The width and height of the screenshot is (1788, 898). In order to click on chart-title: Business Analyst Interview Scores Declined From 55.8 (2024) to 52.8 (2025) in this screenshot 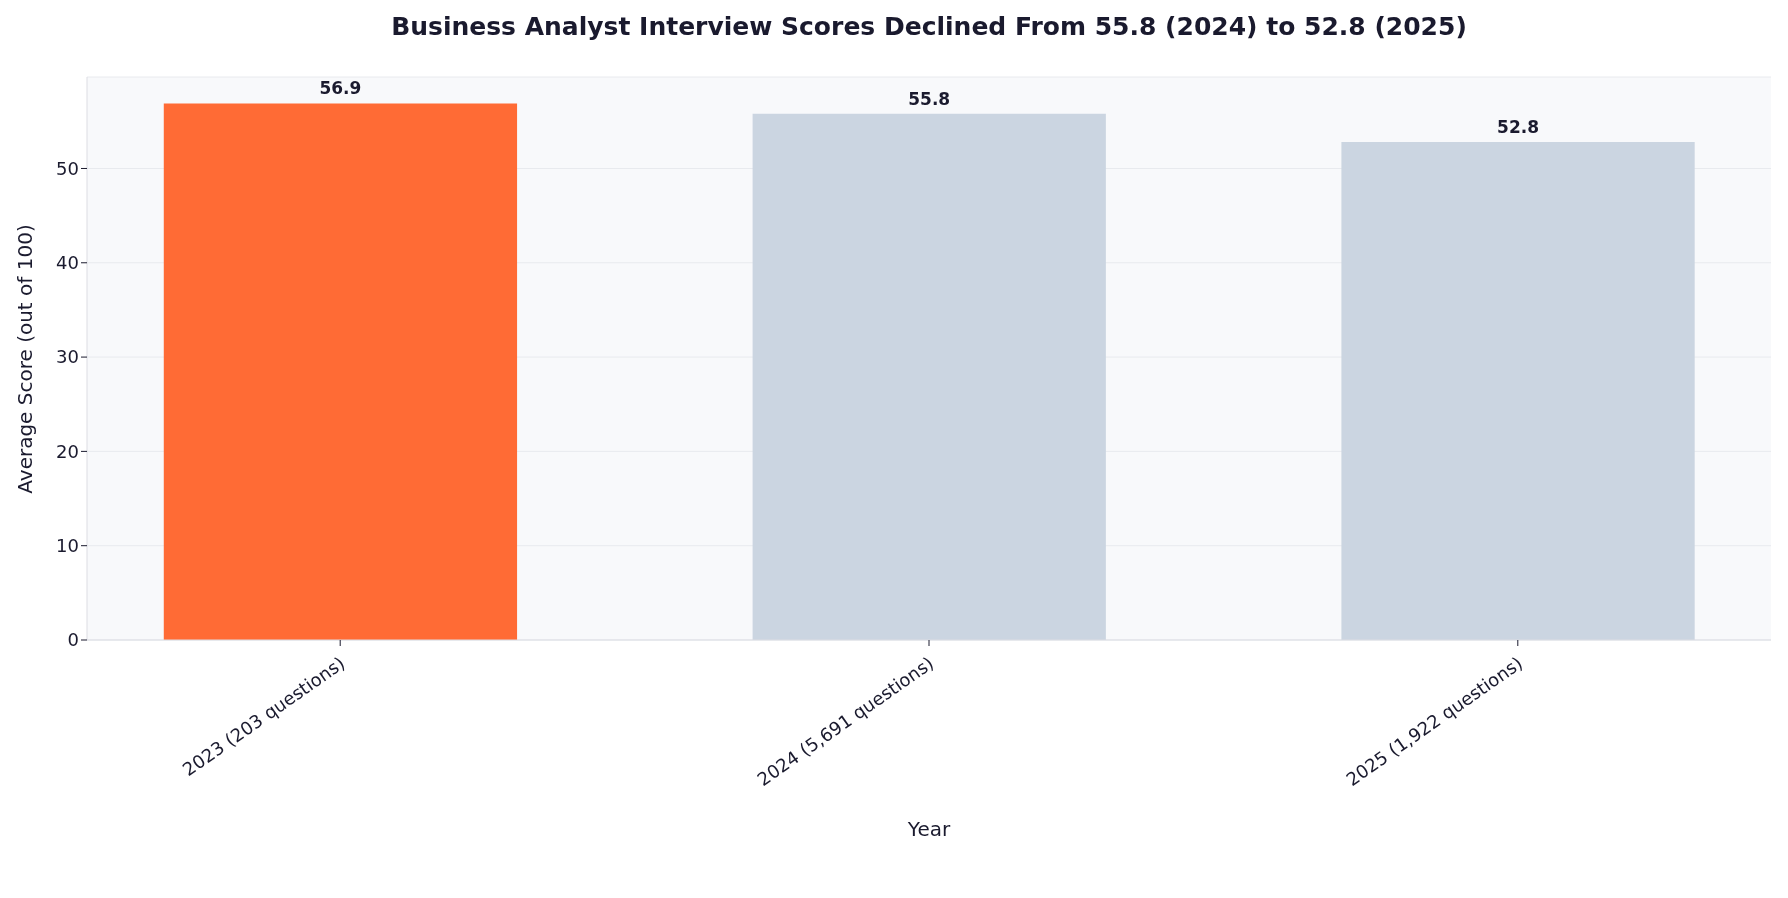, I will do `click(929, 27)`.